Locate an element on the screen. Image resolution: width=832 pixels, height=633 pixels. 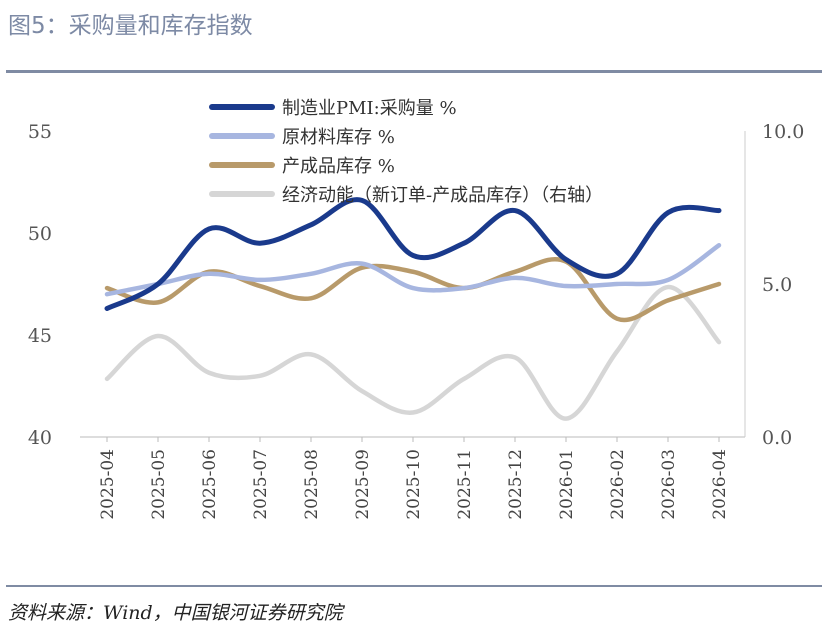
source-note: 资料来源：Wind，中国银河证券研究院 is located at coordinates (175, 613).